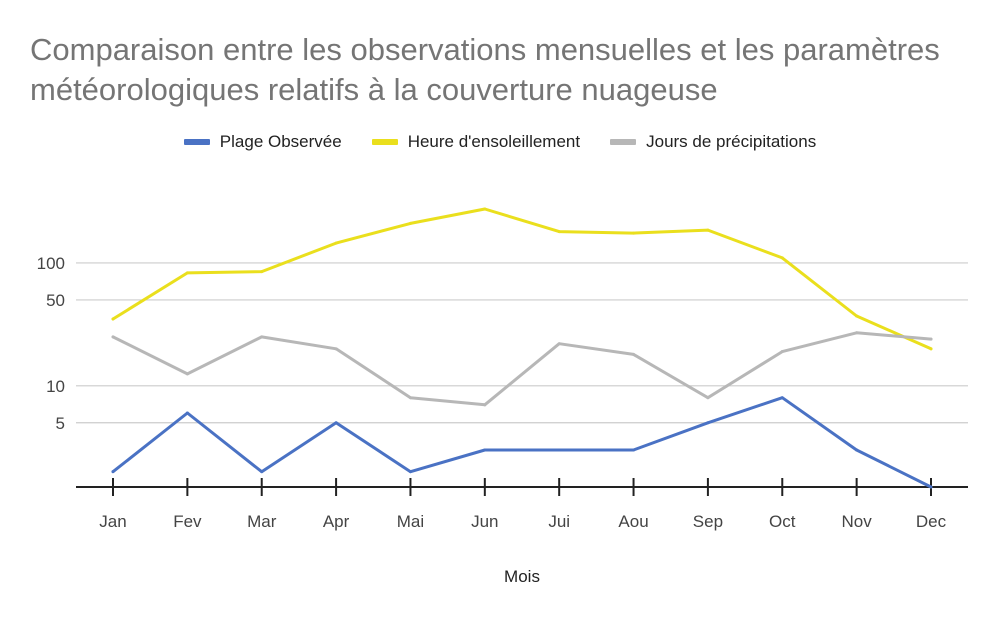 The height and width of the screenshot is (618, 1000). Describe the element at coordinates (708, 521) in the screenshot. I see `x-tick-label: Sep` at that location.